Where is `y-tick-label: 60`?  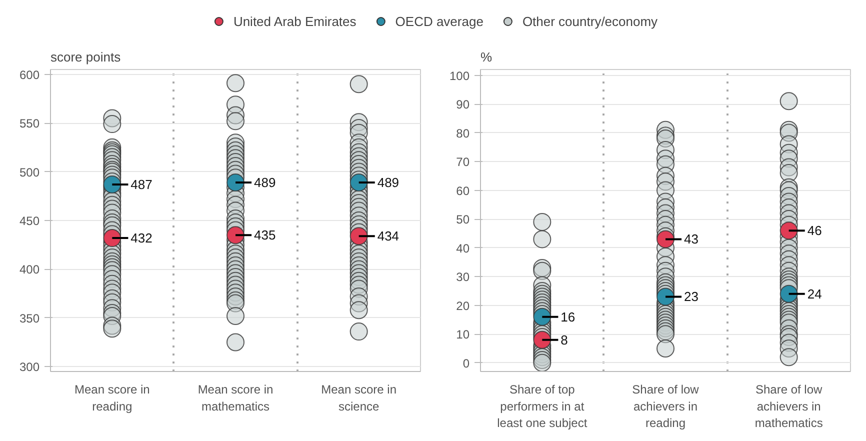
y-tick-label: 60 is located at coordinates (463, 191).